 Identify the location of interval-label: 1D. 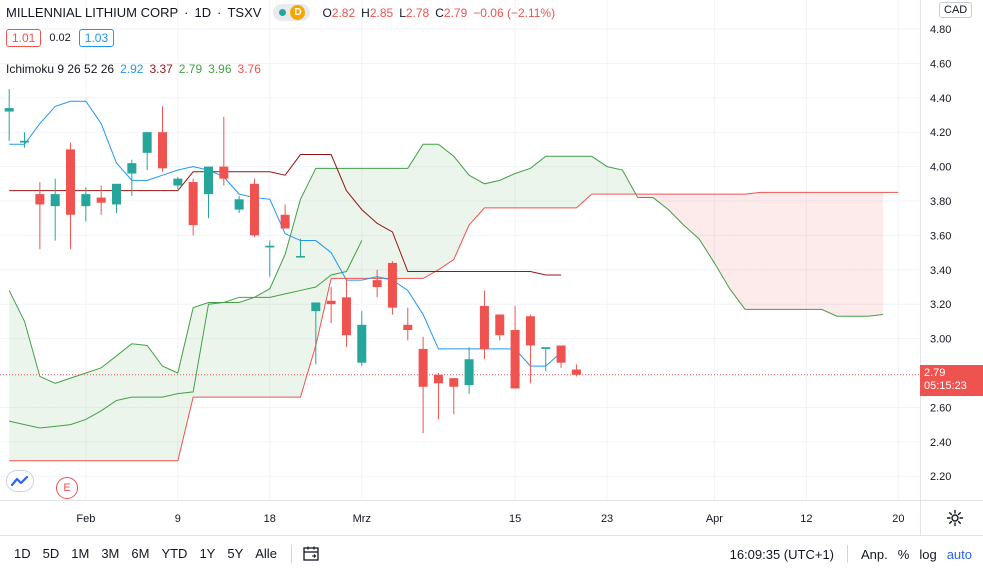
(203, 12).